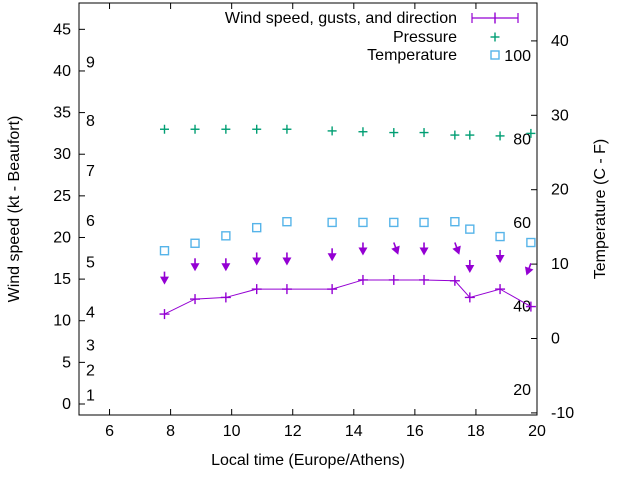 The image size is (640, 480). I want to click on y-right-tick-label: 30, so click(560, 115).